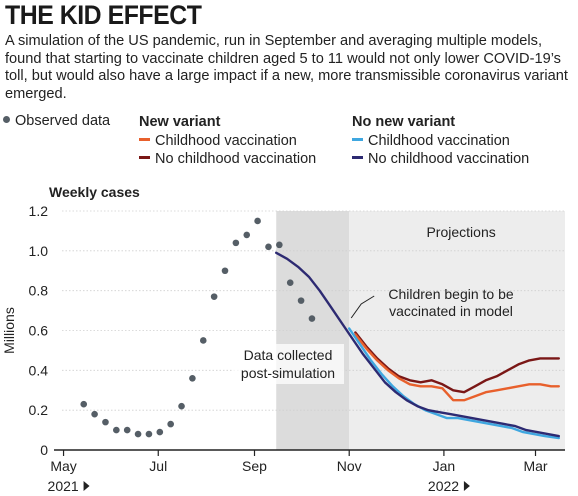  I want to click on y-tick-label: 1.0, so click(39, 251).